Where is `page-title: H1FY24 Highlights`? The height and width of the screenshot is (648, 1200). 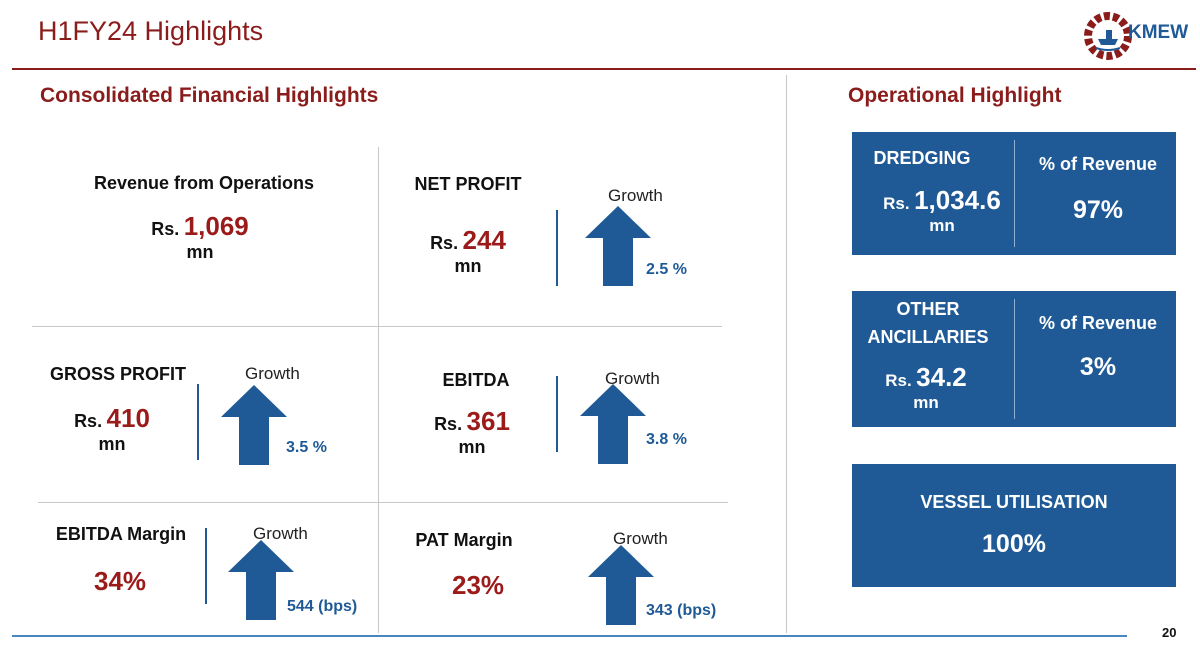 page-title: H1FY24 Highlights is located at coordinates (151, 31).